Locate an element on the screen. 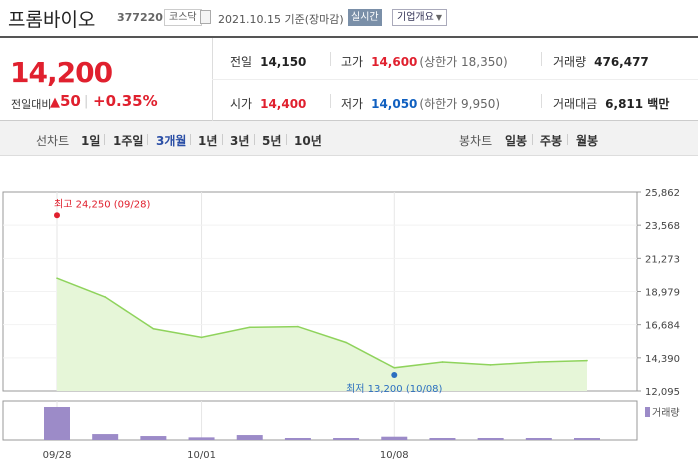 This screenshot has height=475, width=698. corp-info-label: 기업개요 is located at coordinates (415, 17).